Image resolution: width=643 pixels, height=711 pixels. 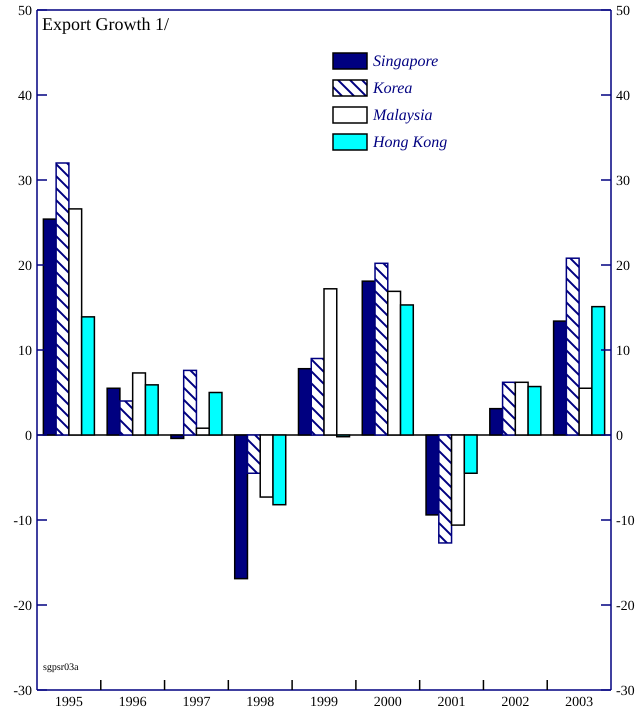 What do you see at coordinates (68, 702) in the screenshot?
I see `x-tick-label: 1995` at bounding box center [68, 702].